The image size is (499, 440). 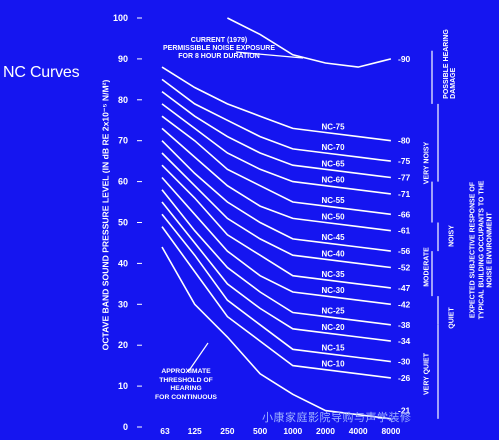 What do you see at coordinates (358, 431) in the screenshot?
I see `x-tick-label: 4000` at bounding box center [358, 431].